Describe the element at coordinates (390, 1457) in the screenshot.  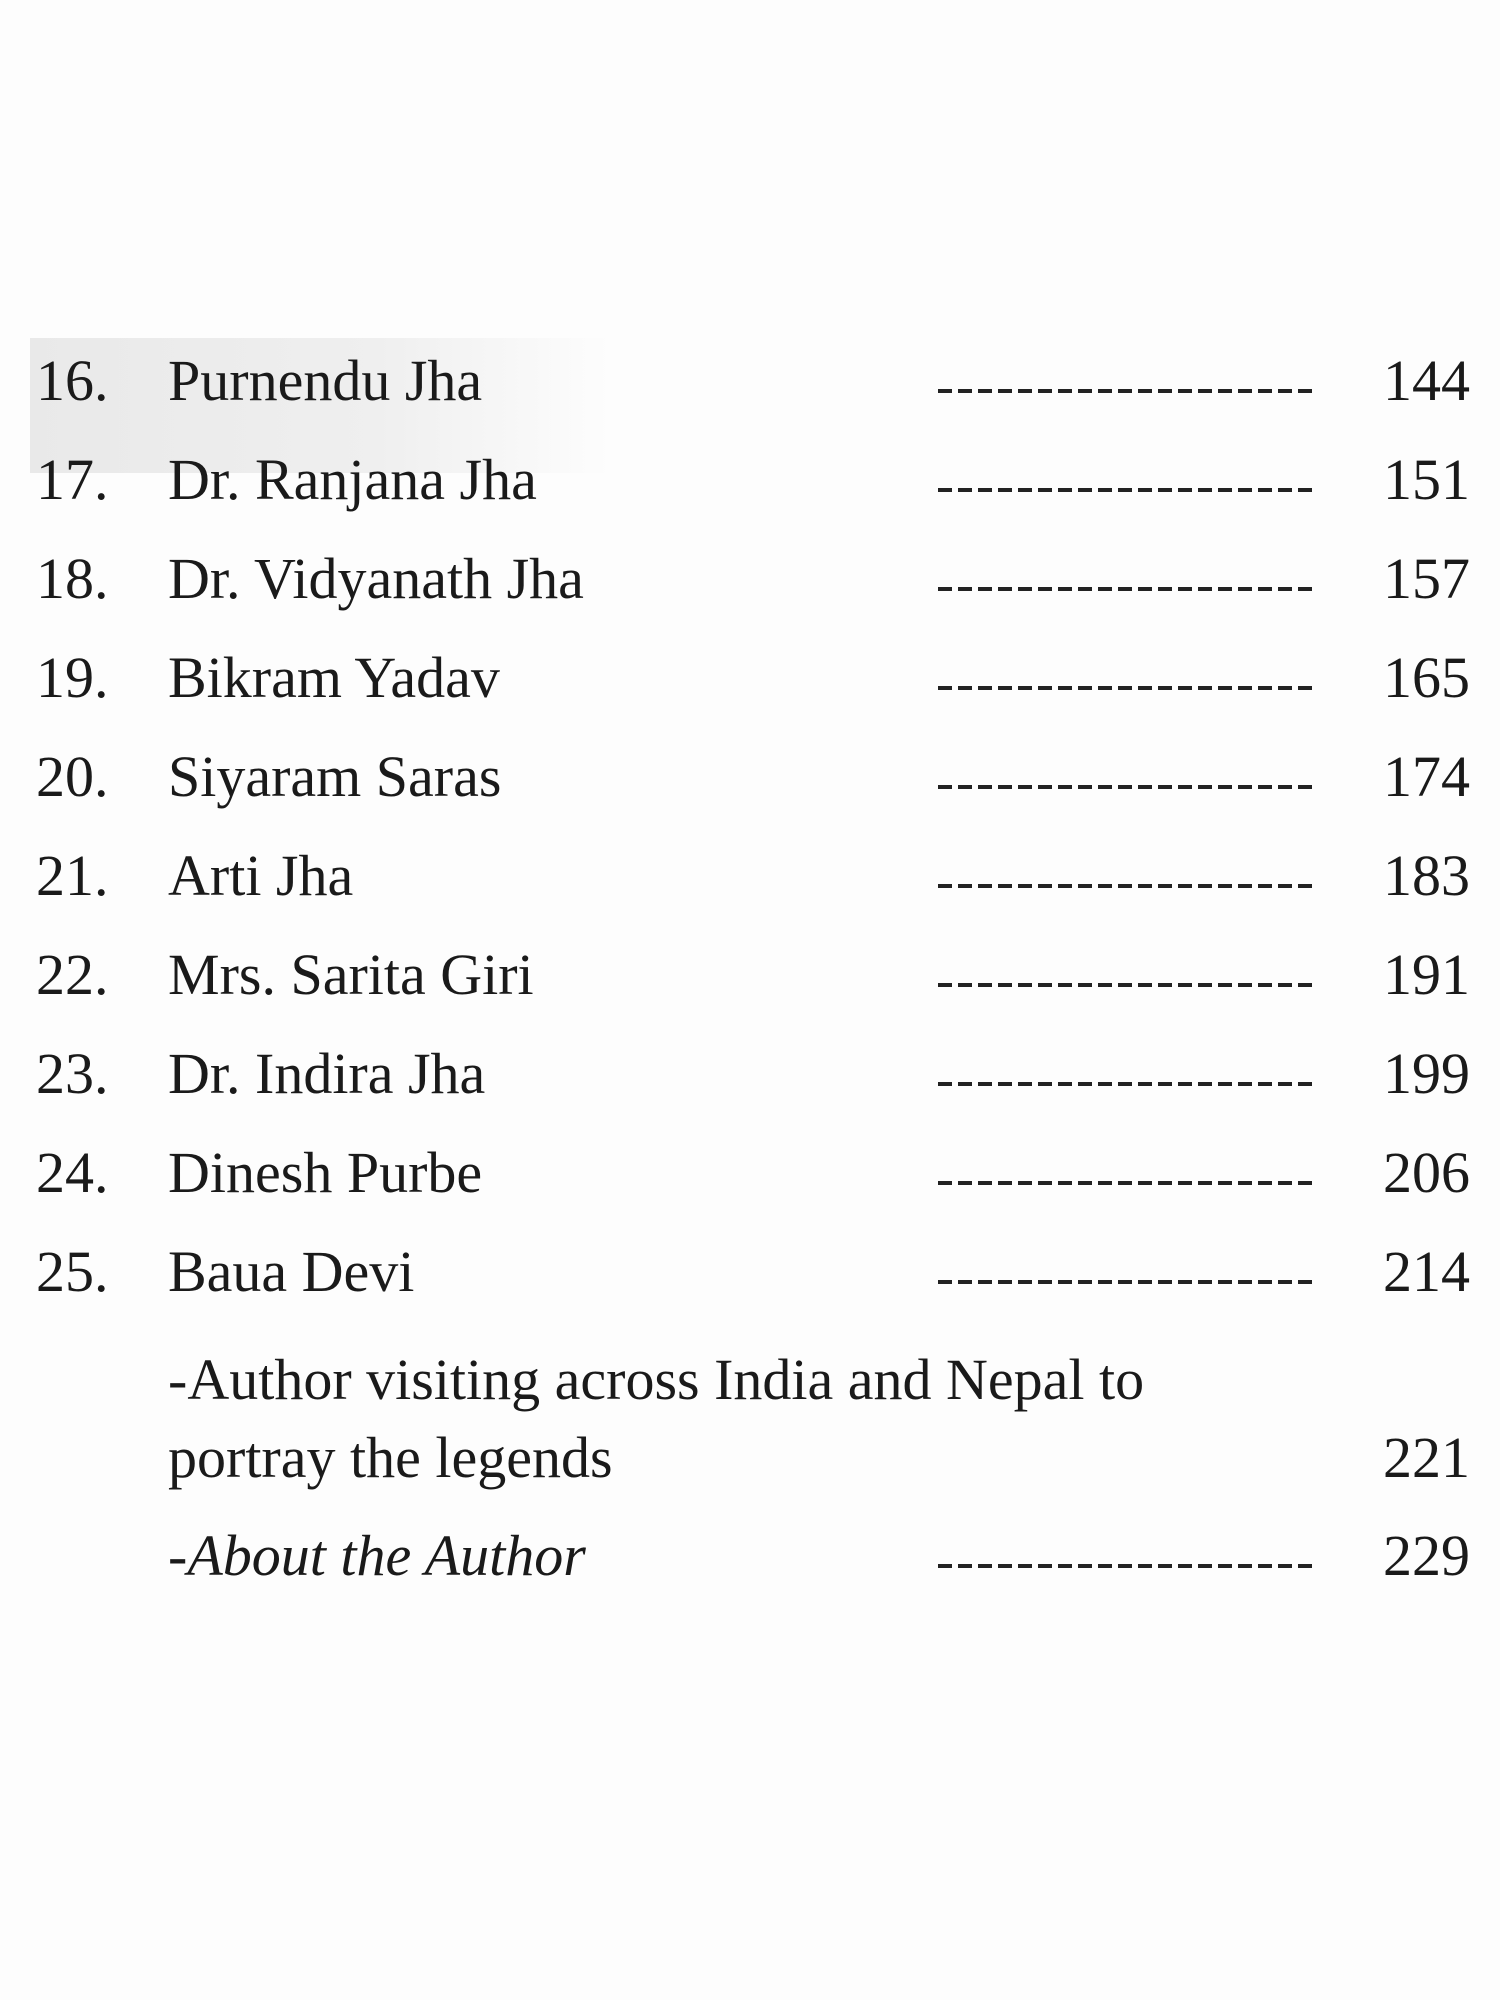
I see `entry-title: portray the legends` at that location.